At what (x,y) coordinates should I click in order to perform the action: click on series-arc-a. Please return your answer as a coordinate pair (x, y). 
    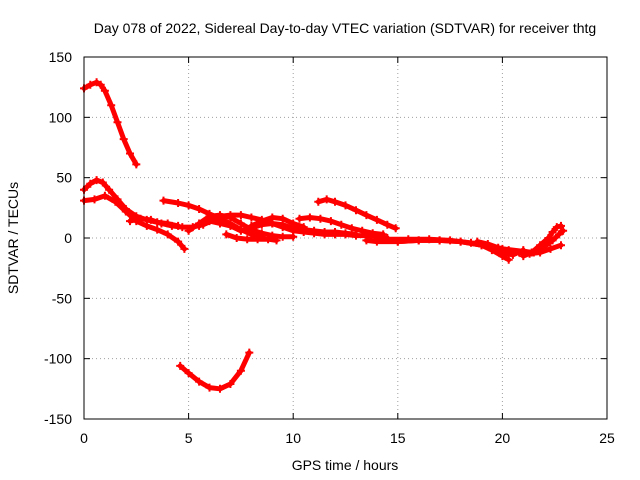
    Looking at the image, I should click on (110, 123).